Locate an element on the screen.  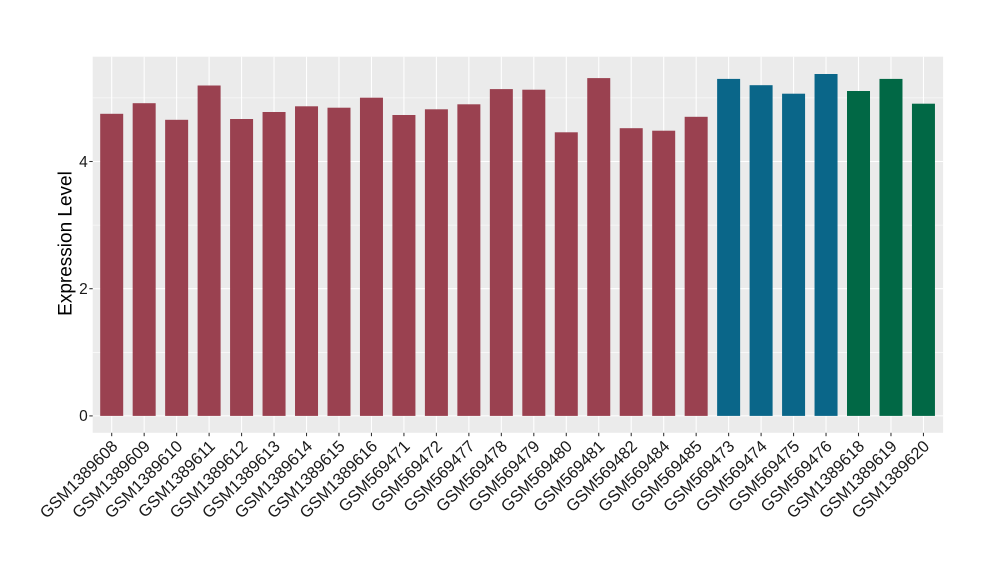
svg-text: 0 is located at coordinates (83, 416).